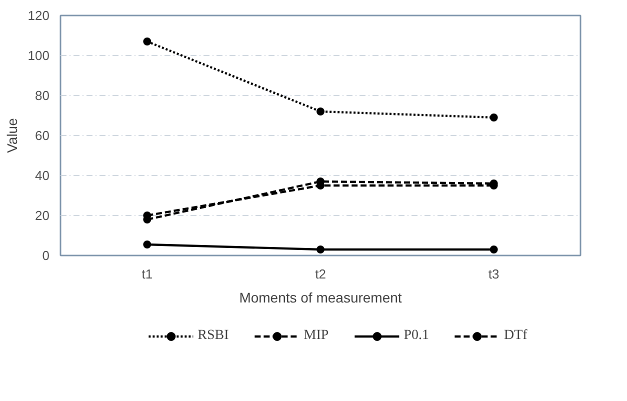  I want to click on x-tick-label: t3, so click(494, 274).